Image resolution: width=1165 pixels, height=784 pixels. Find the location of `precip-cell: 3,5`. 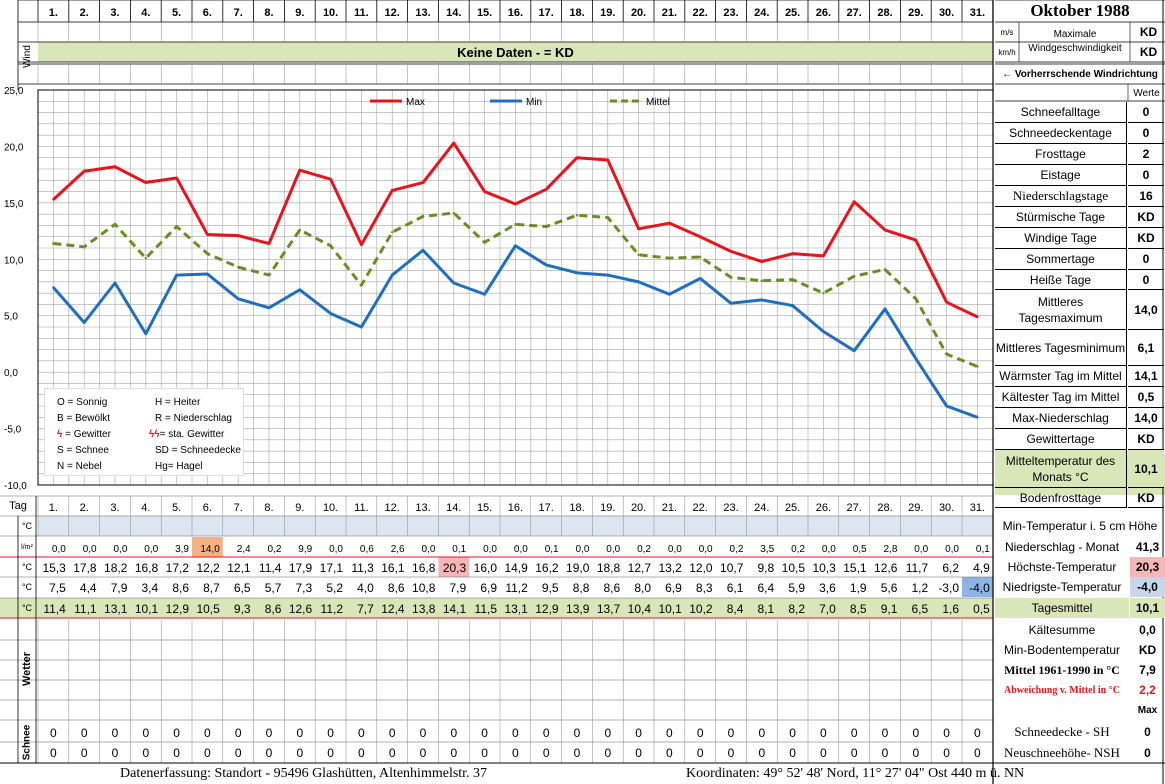

precip-cell: 3,5 is located at coordinates (767, 549).